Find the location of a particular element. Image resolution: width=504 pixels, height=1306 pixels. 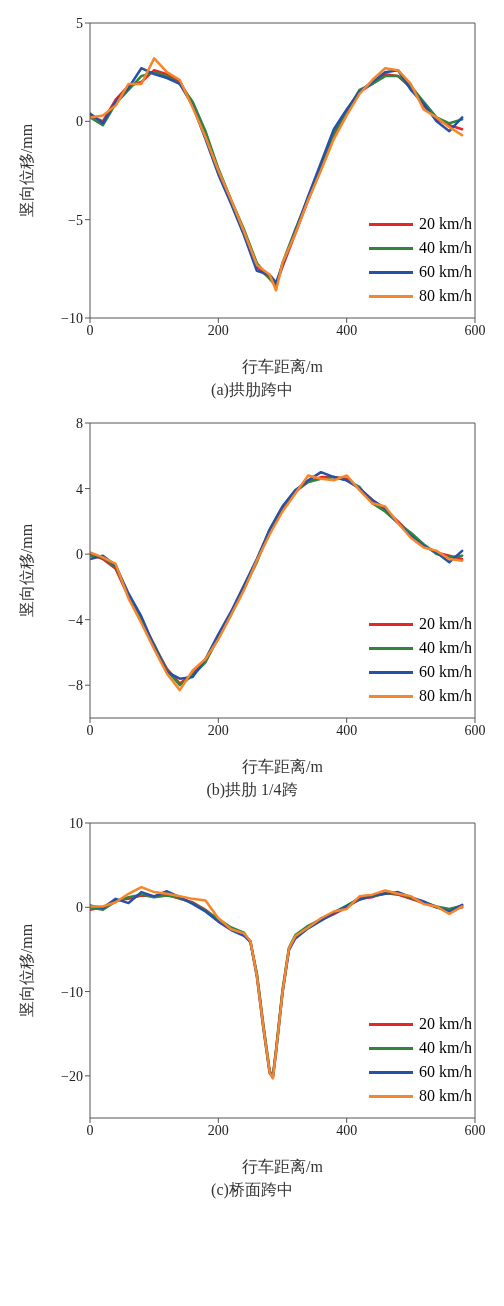

y-tick-label: −8 is located at coordinates (75, 686).